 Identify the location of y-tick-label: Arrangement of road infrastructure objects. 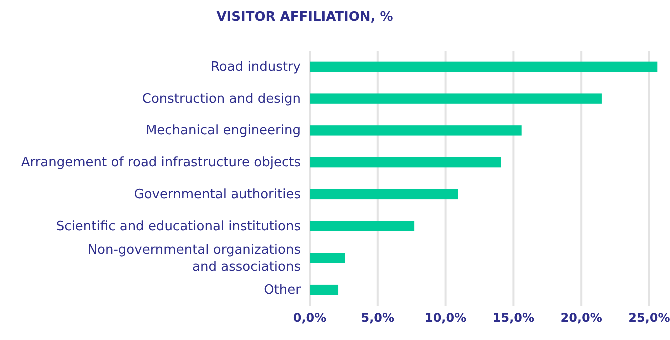
(161, 162).